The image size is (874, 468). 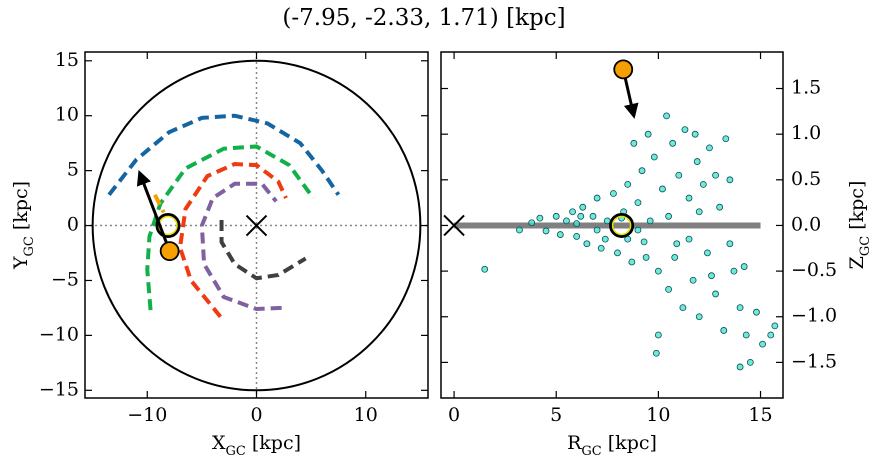 I want to click on y-axis-label: YGC [kpc], so click(x=23, y=225).